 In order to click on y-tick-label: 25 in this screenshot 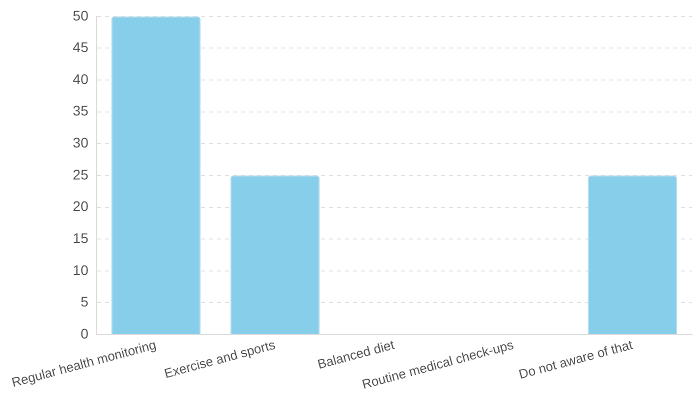, I will do `click(80, 174)`.